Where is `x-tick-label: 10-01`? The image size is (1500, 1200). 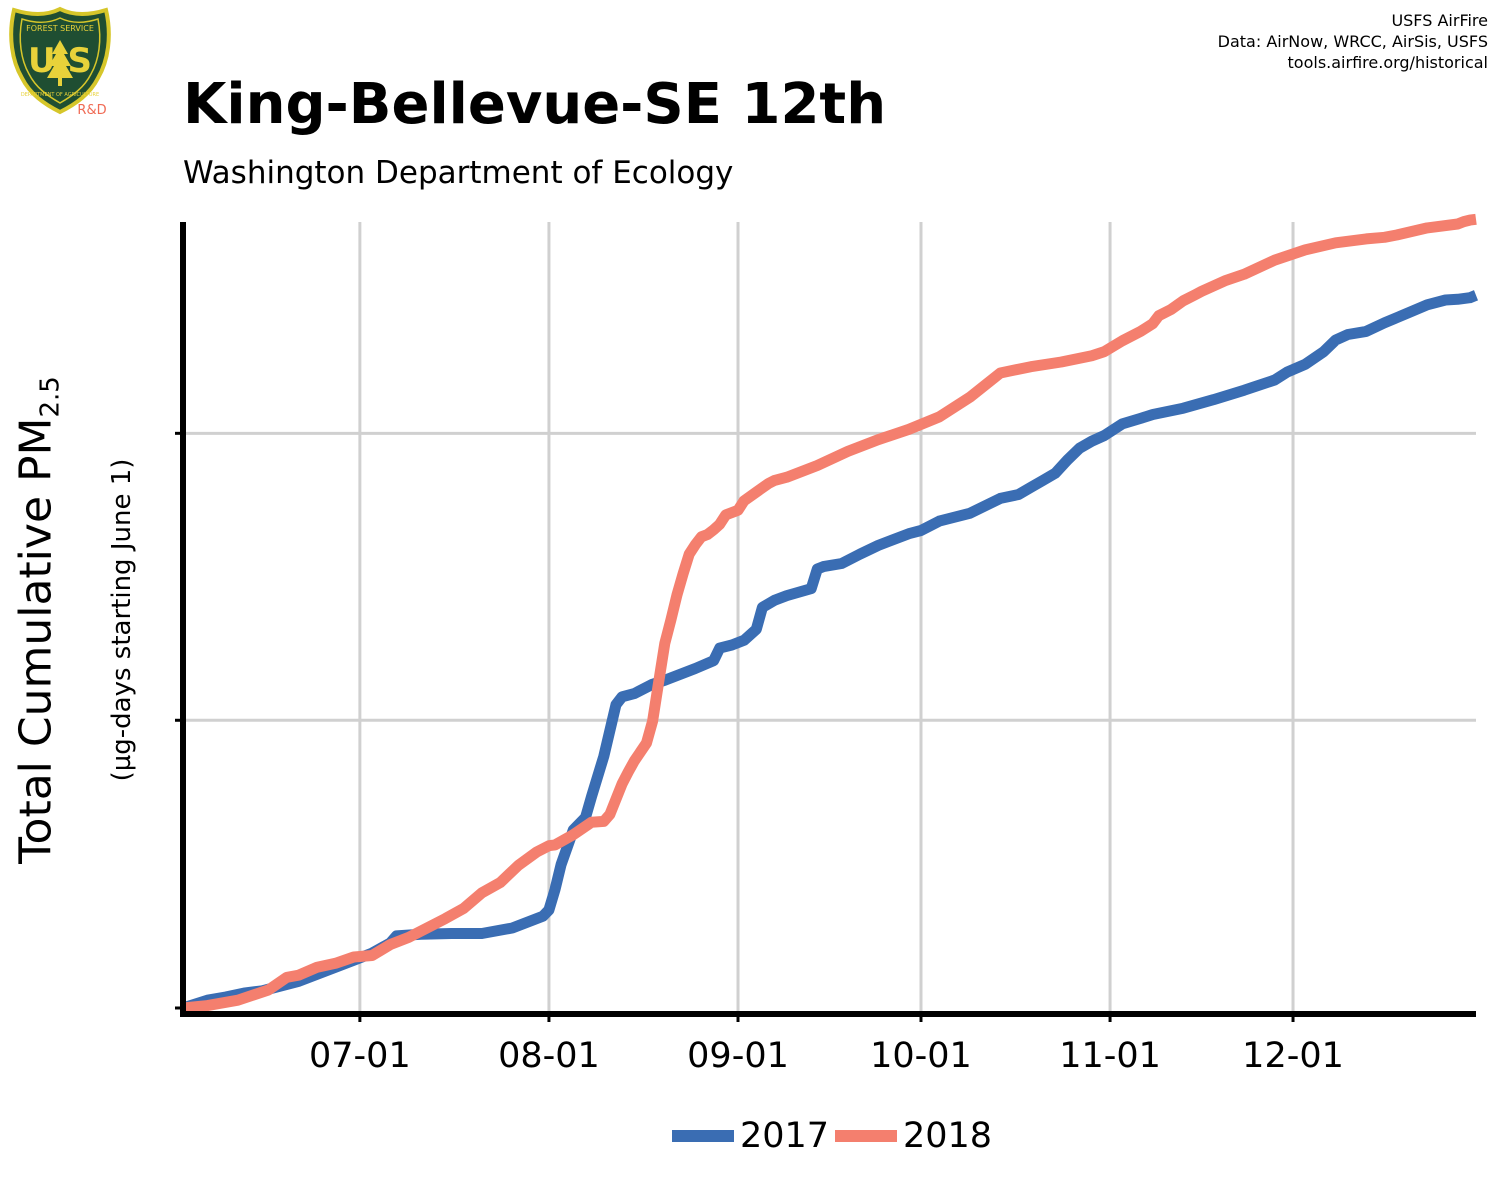
x-tick-label: 10-01 is located at coordinates (921, 1056).